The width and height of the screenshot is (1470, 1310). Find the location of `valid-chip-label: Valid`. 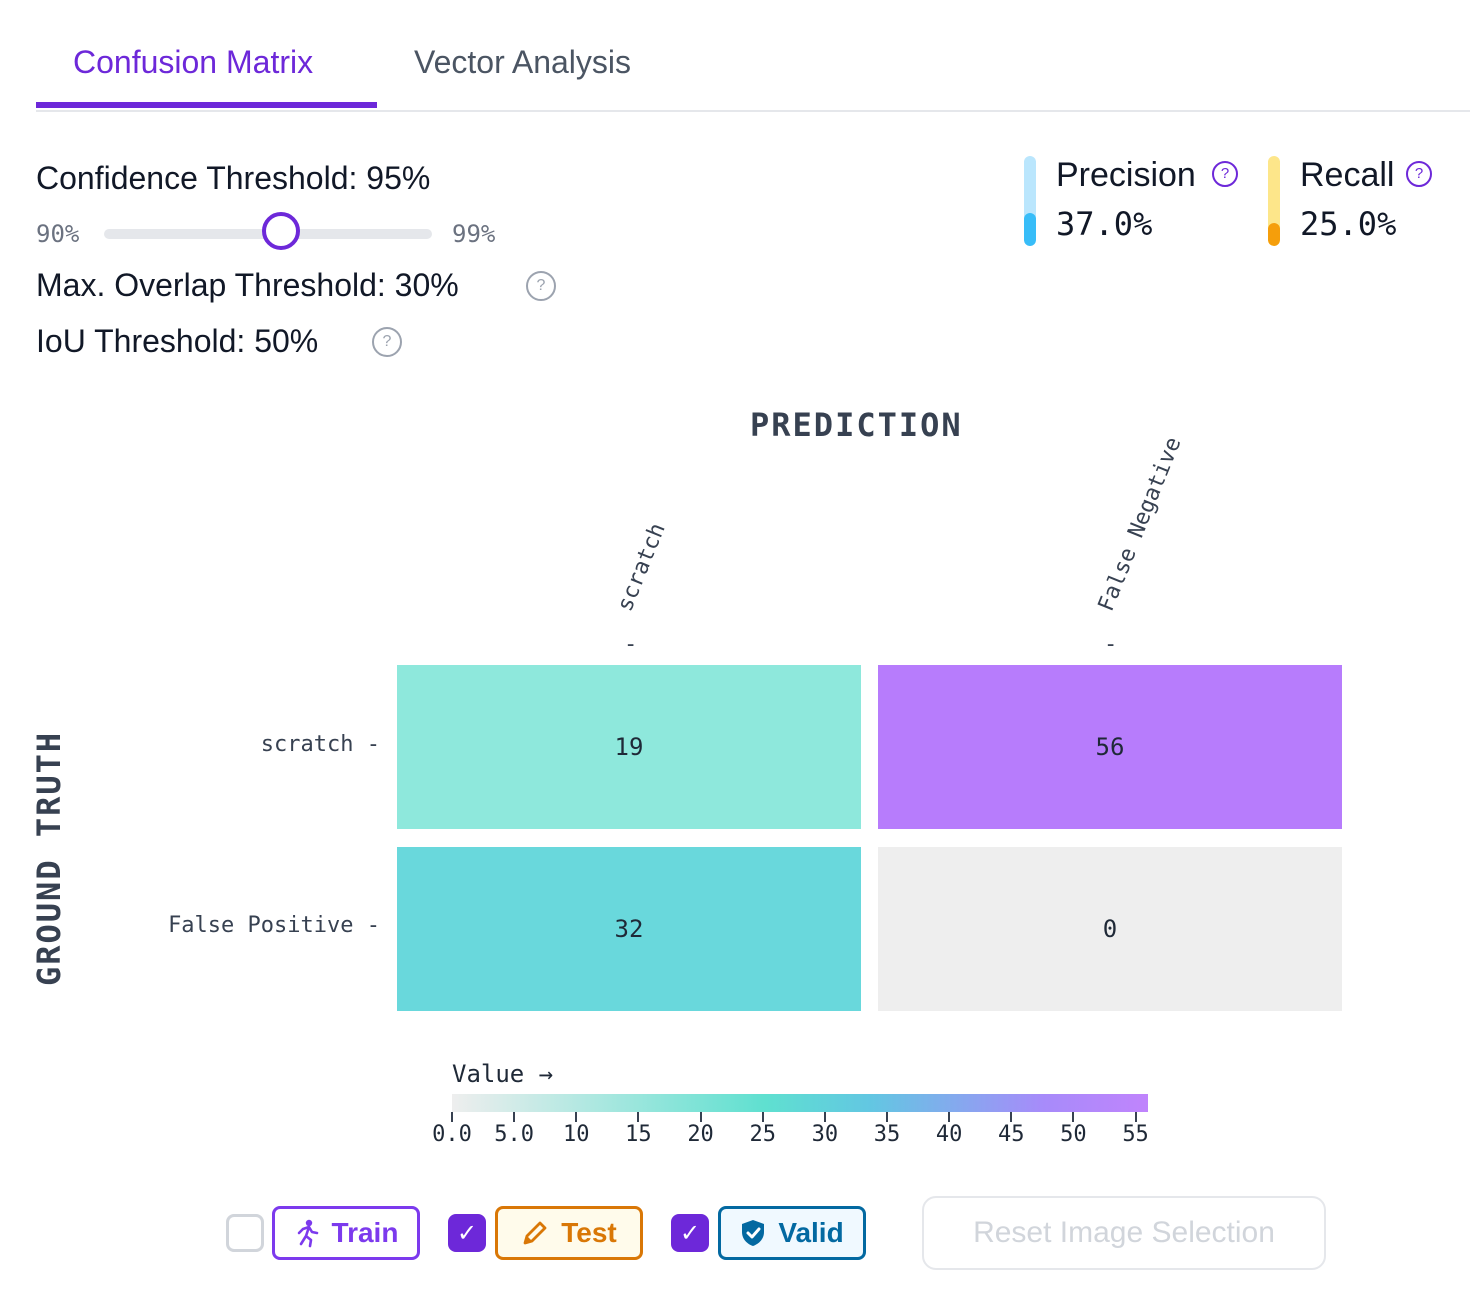

valid-chip-label: Valid is located at coordinates (811, 1232).